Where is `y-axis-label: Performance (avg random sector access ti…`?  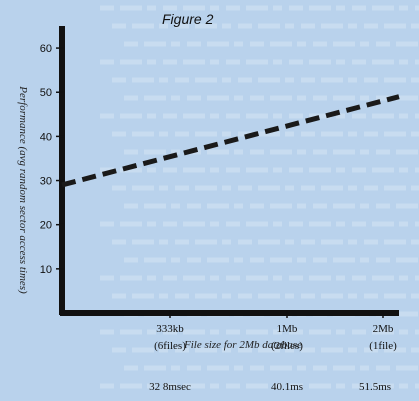
y-axis-label: Performance (avg random sector access ti… is located at coordinates (23, 189).